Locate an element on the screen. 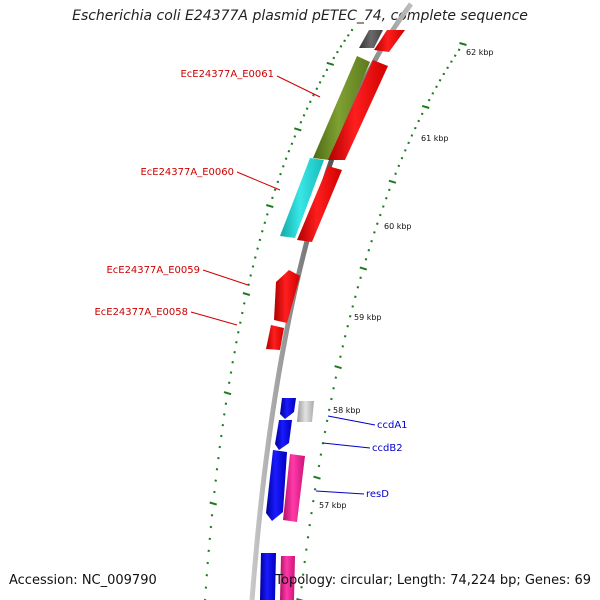  gene-label-e0061: EcE24377A_E0061 is located at coordinates (227, 74).